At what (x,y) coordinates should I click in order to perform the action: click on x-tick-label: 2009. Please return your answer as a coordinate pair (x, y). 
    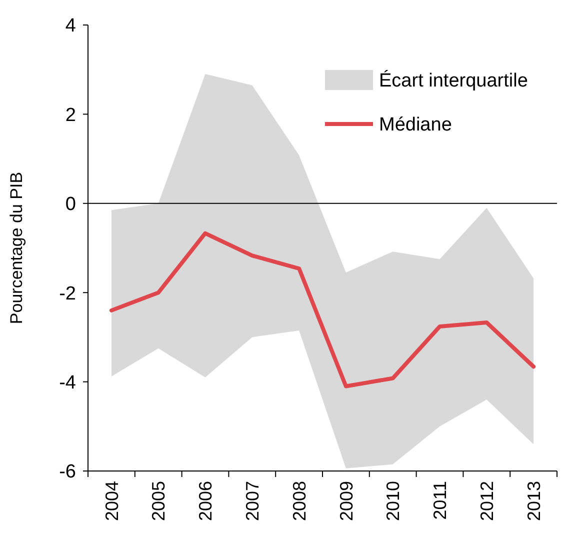
    Looking at the image, I should click on (346, 501).